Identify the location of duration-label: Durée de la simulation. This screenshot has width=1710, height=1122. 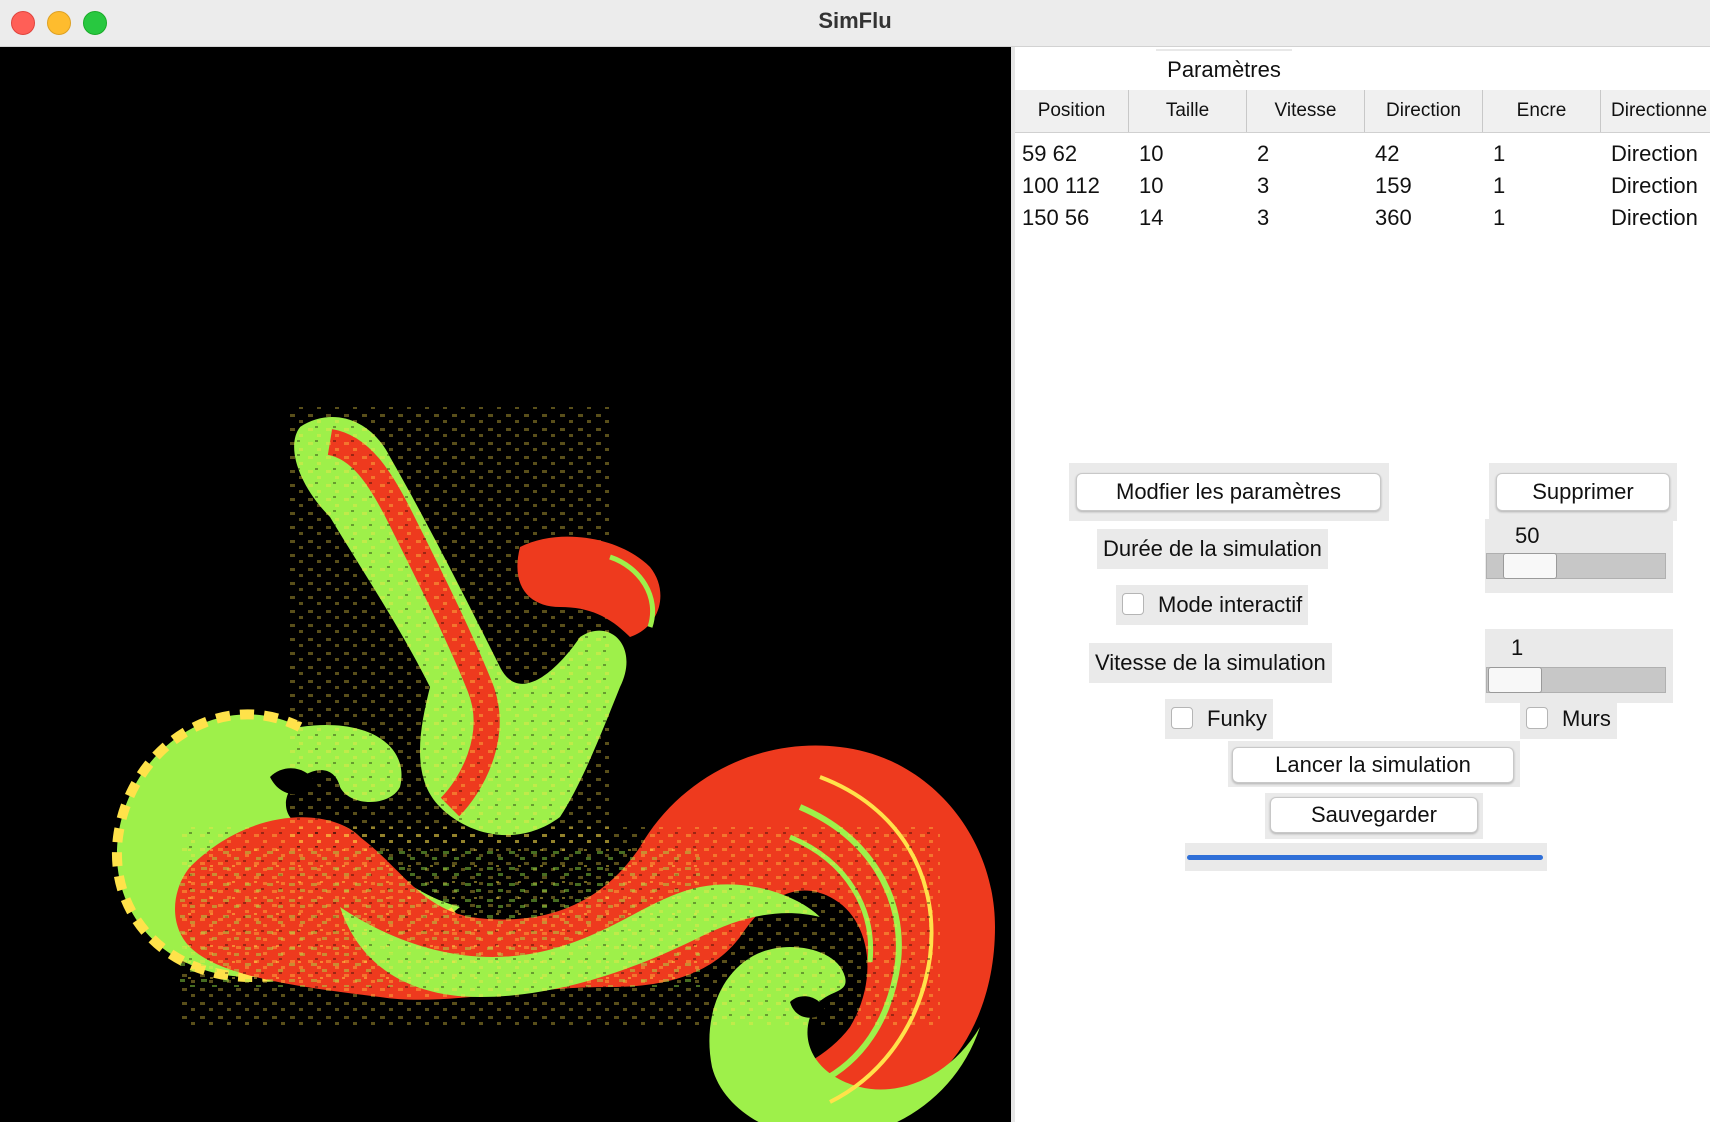
(1212, 549).